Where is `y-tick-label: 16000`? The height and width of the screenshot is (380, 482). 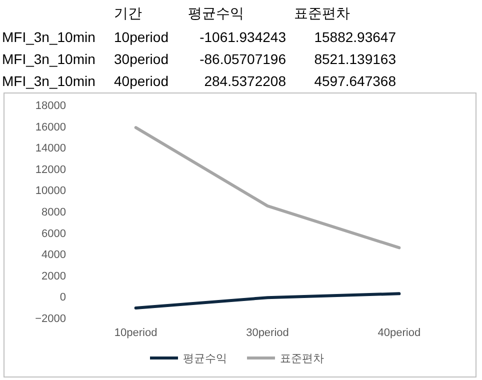 y-tick-label: 16000 is located at coordinates (50, 127).